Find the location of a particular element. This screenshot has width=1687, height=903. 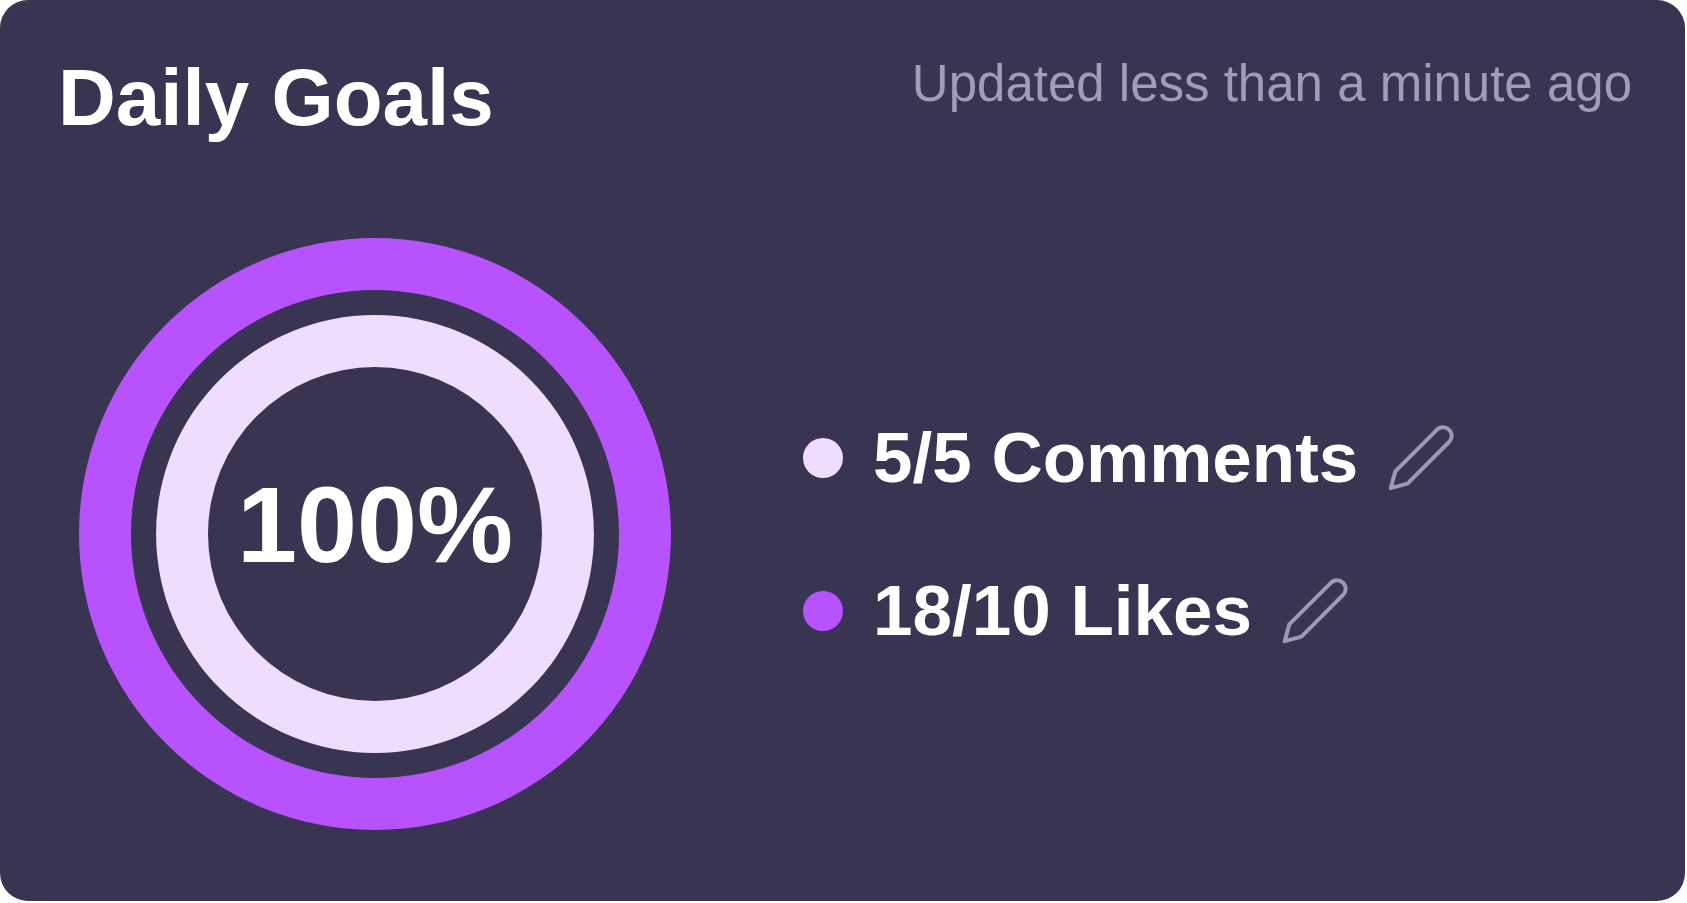

slice-label: 18/10 Likes is located at coordinates (1062, 610).